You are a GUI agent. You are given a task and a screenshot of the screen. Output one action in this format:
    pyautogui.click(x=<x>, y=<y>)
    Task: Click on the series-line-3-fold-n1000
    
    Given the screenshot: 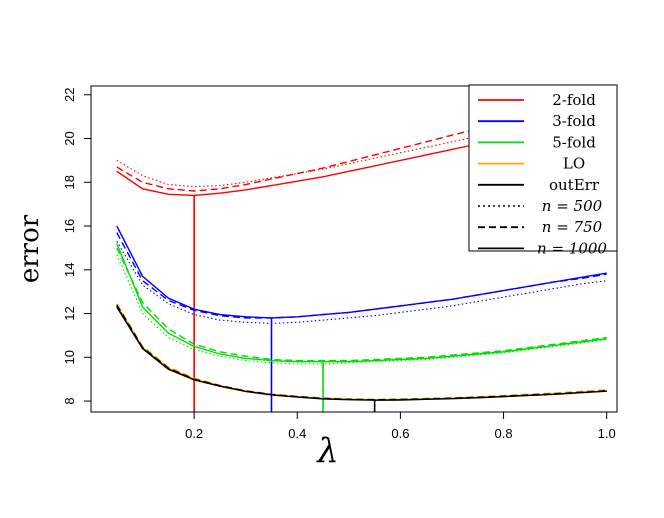 What is the action you would take?
    pyautogui.click(x=361, y=272)
    